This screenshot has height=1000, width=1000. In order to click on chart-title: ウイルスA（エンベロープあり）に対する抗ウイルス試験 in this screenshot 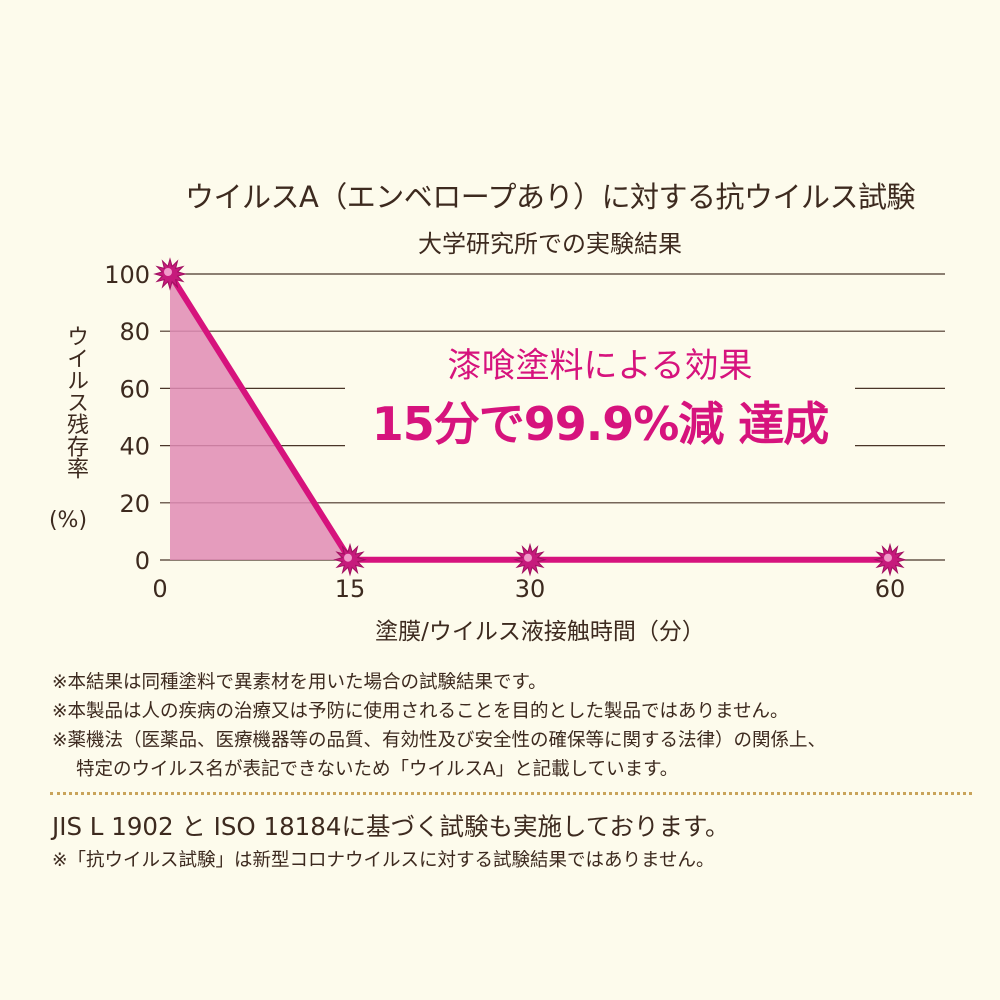, I will do `click(550, 197)`.